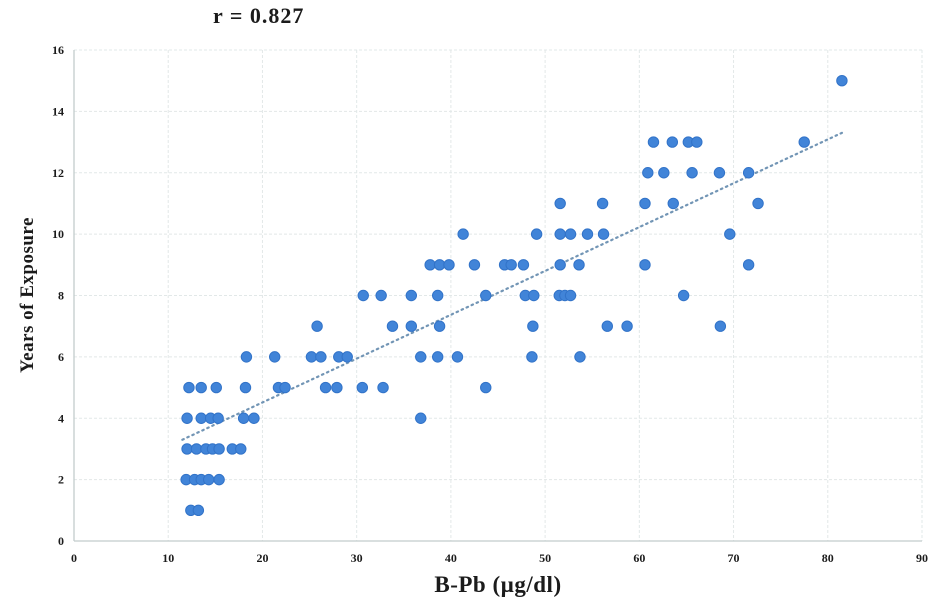 The width and height of the screenshot is (945, 614). What do you see at coordinates (58, 50) in the screenshot?
I see `y-tick-label: 16` at bounding box center [58, 50].